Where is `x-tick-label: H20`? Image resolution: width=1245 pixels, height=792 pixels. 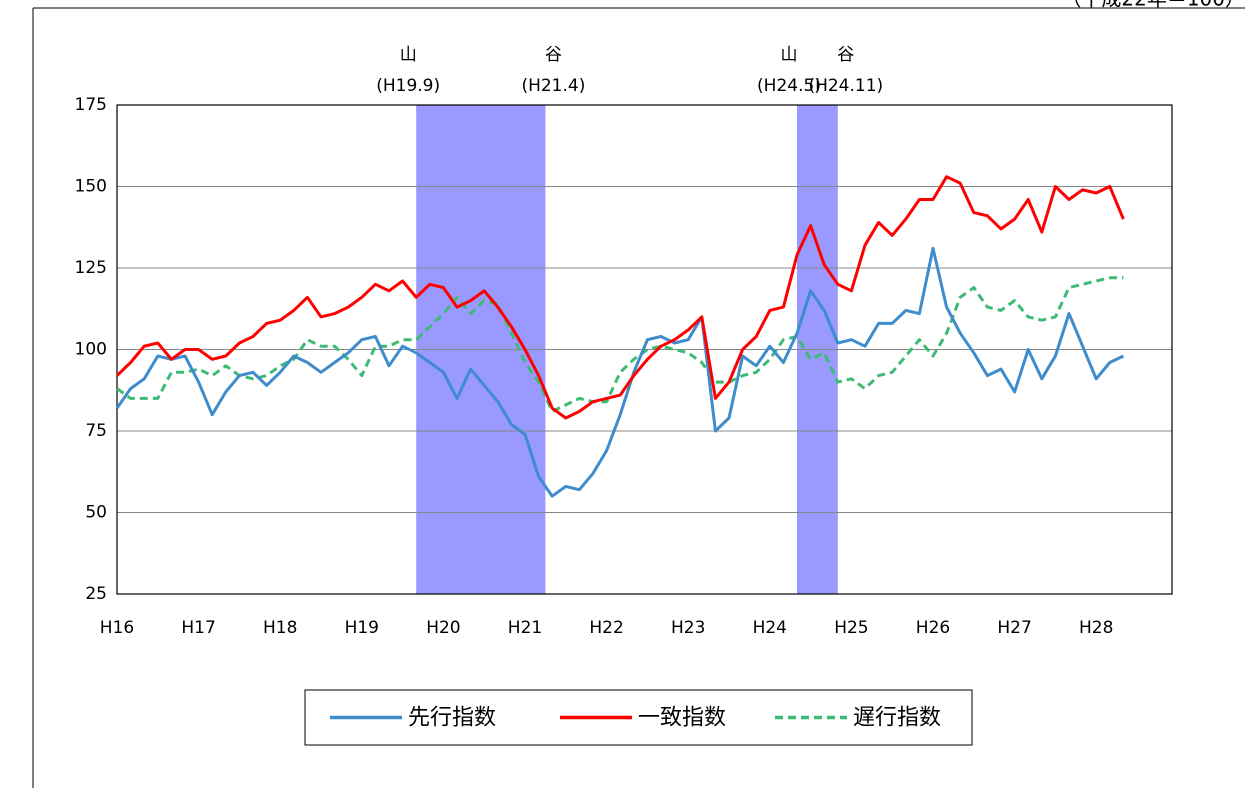 x-tick-label: H20 is located at coordinates (443, 628).